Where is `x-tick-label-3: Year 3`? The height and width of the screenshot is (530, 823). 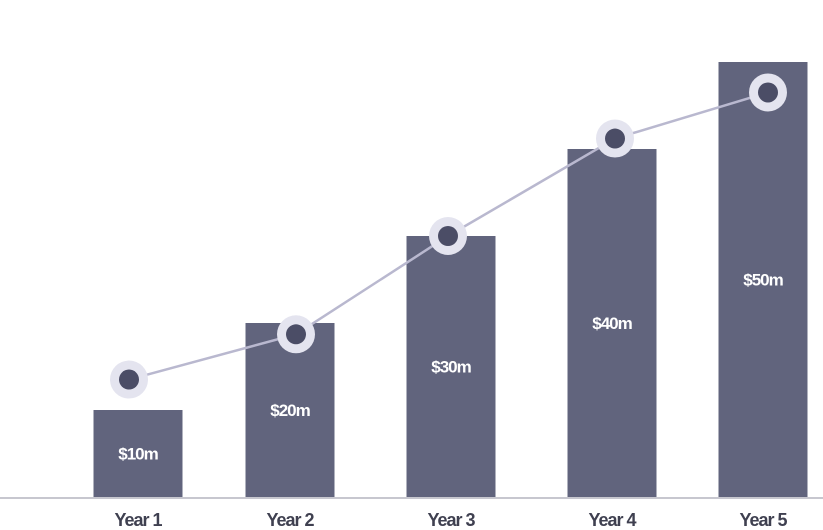
x-tick-label-3: Year 3 is located at coordinates (451, 520).